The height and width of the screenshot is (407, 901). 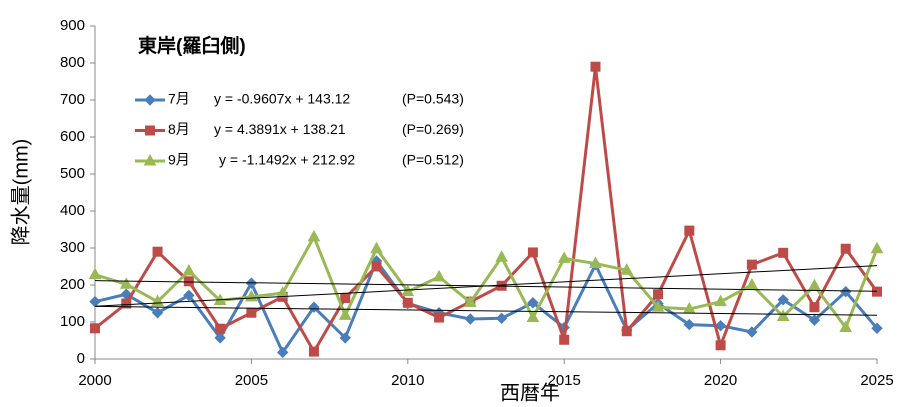 I want to click on y-tick-label: 500, so click(x=72, y=173).